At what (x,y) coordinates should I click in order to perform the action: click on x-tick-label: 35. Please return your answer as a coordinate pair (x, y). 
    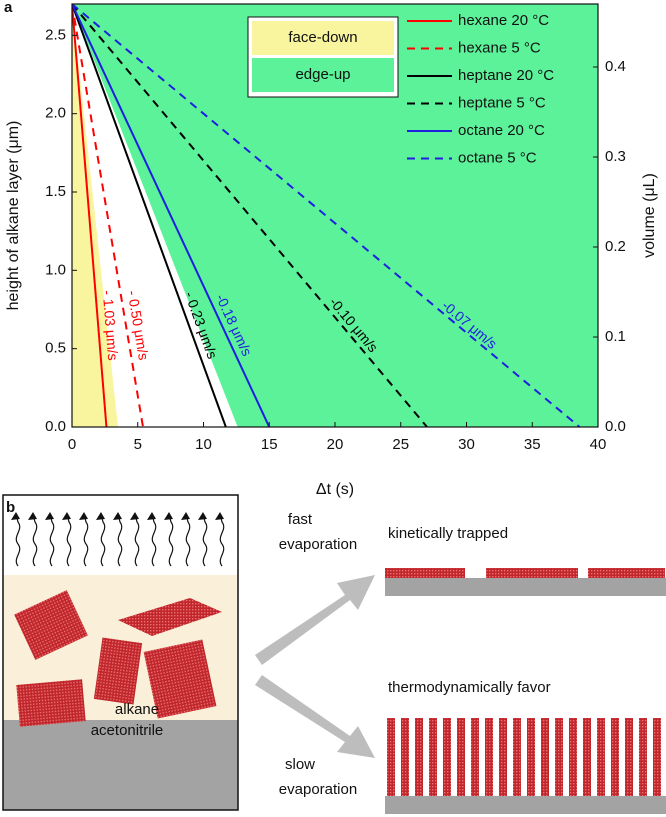
    Looking at the image, I should click on (532, 444).